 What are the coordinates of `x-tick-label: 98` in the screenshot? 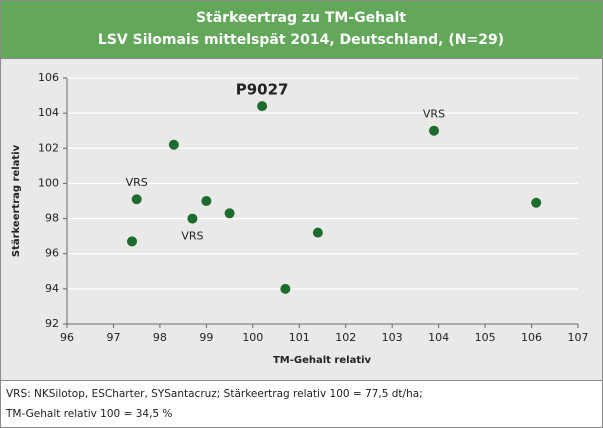 It's located at (160, 337).